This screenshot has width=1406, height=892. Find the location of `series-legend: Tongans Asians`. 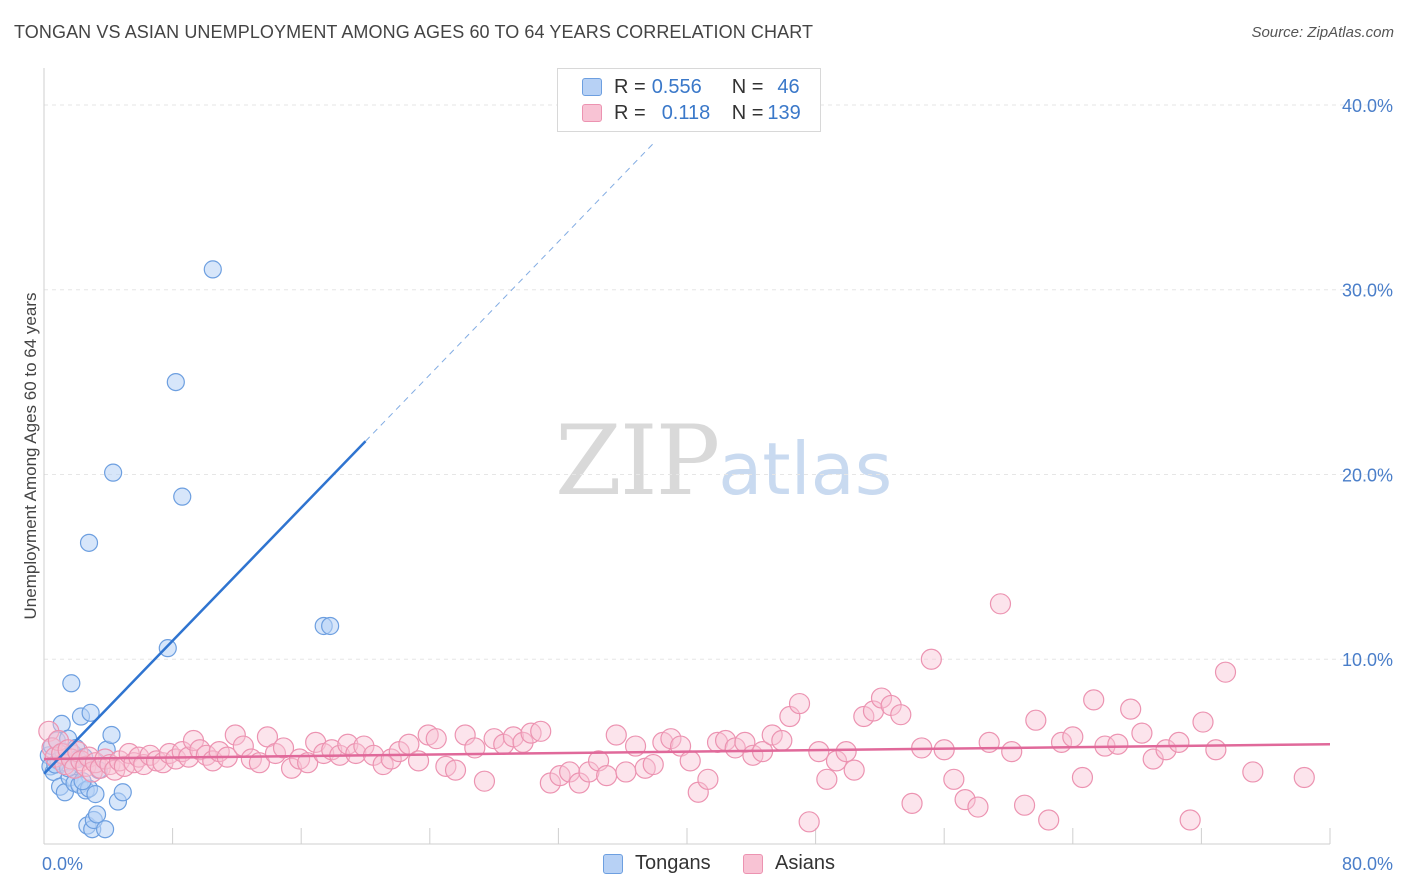

series-legend: Tongans Asians is located at coordinates (703, 865).